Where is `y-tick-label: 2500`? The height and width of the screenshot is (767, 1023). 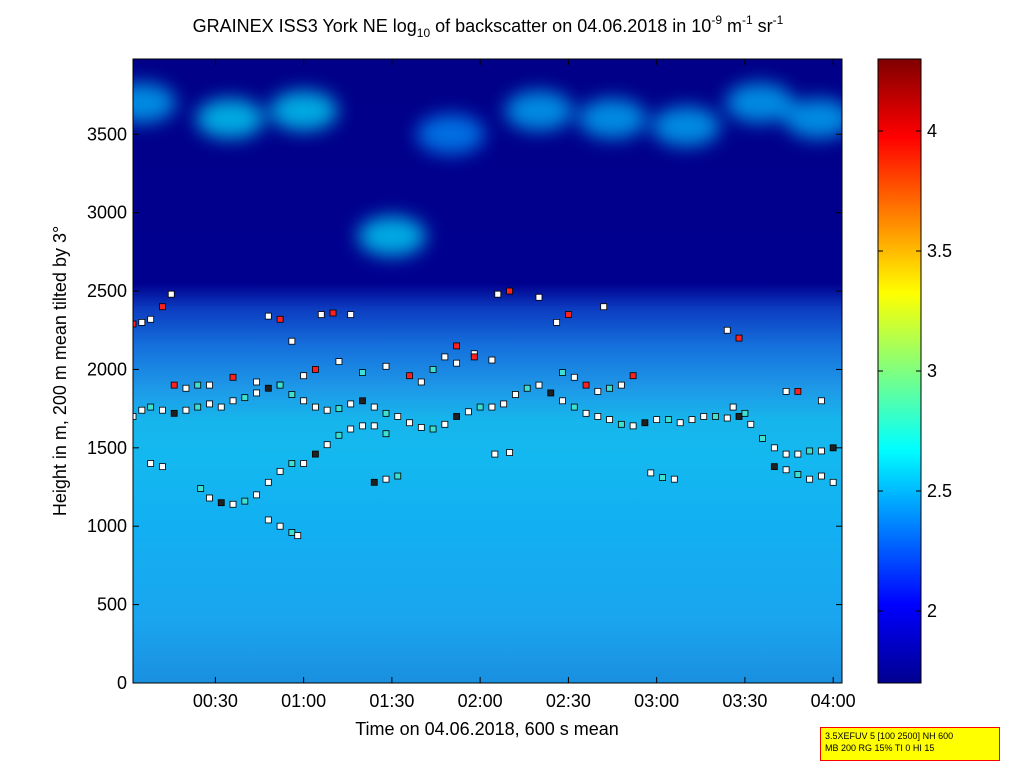 y-tick-label: 2500 is located at coordinates (107, 291).